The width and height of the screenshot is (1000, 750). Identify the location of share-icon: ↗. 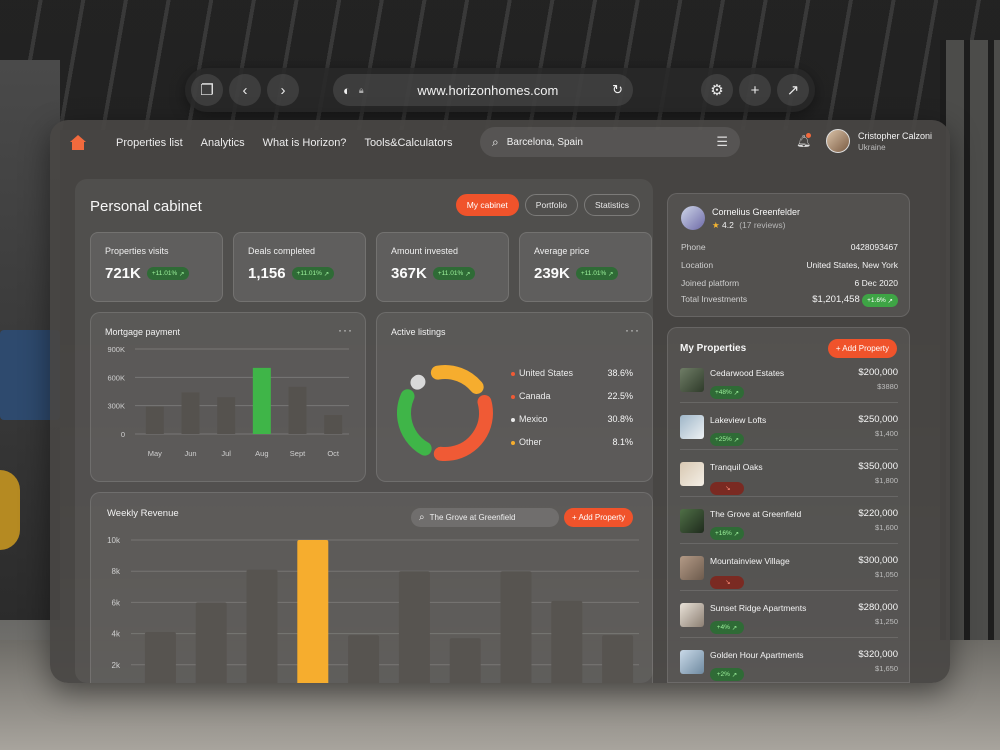
(793, 90).